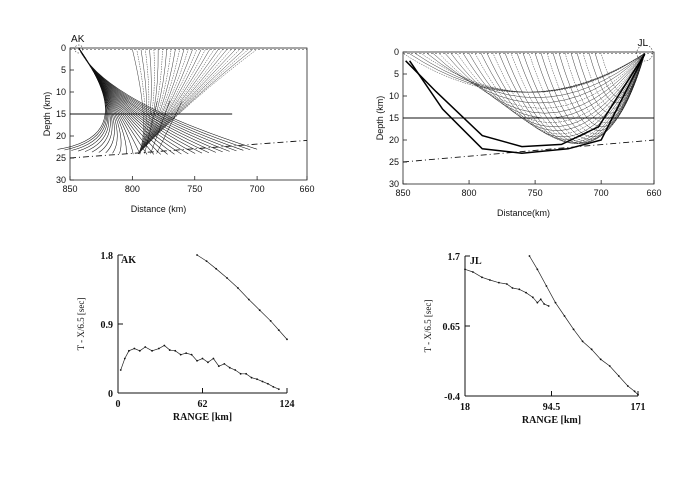 The height and width of the screenshot is (478, 679). I want to click on jl-ray-ytick-label: 30, so click(394, 184).